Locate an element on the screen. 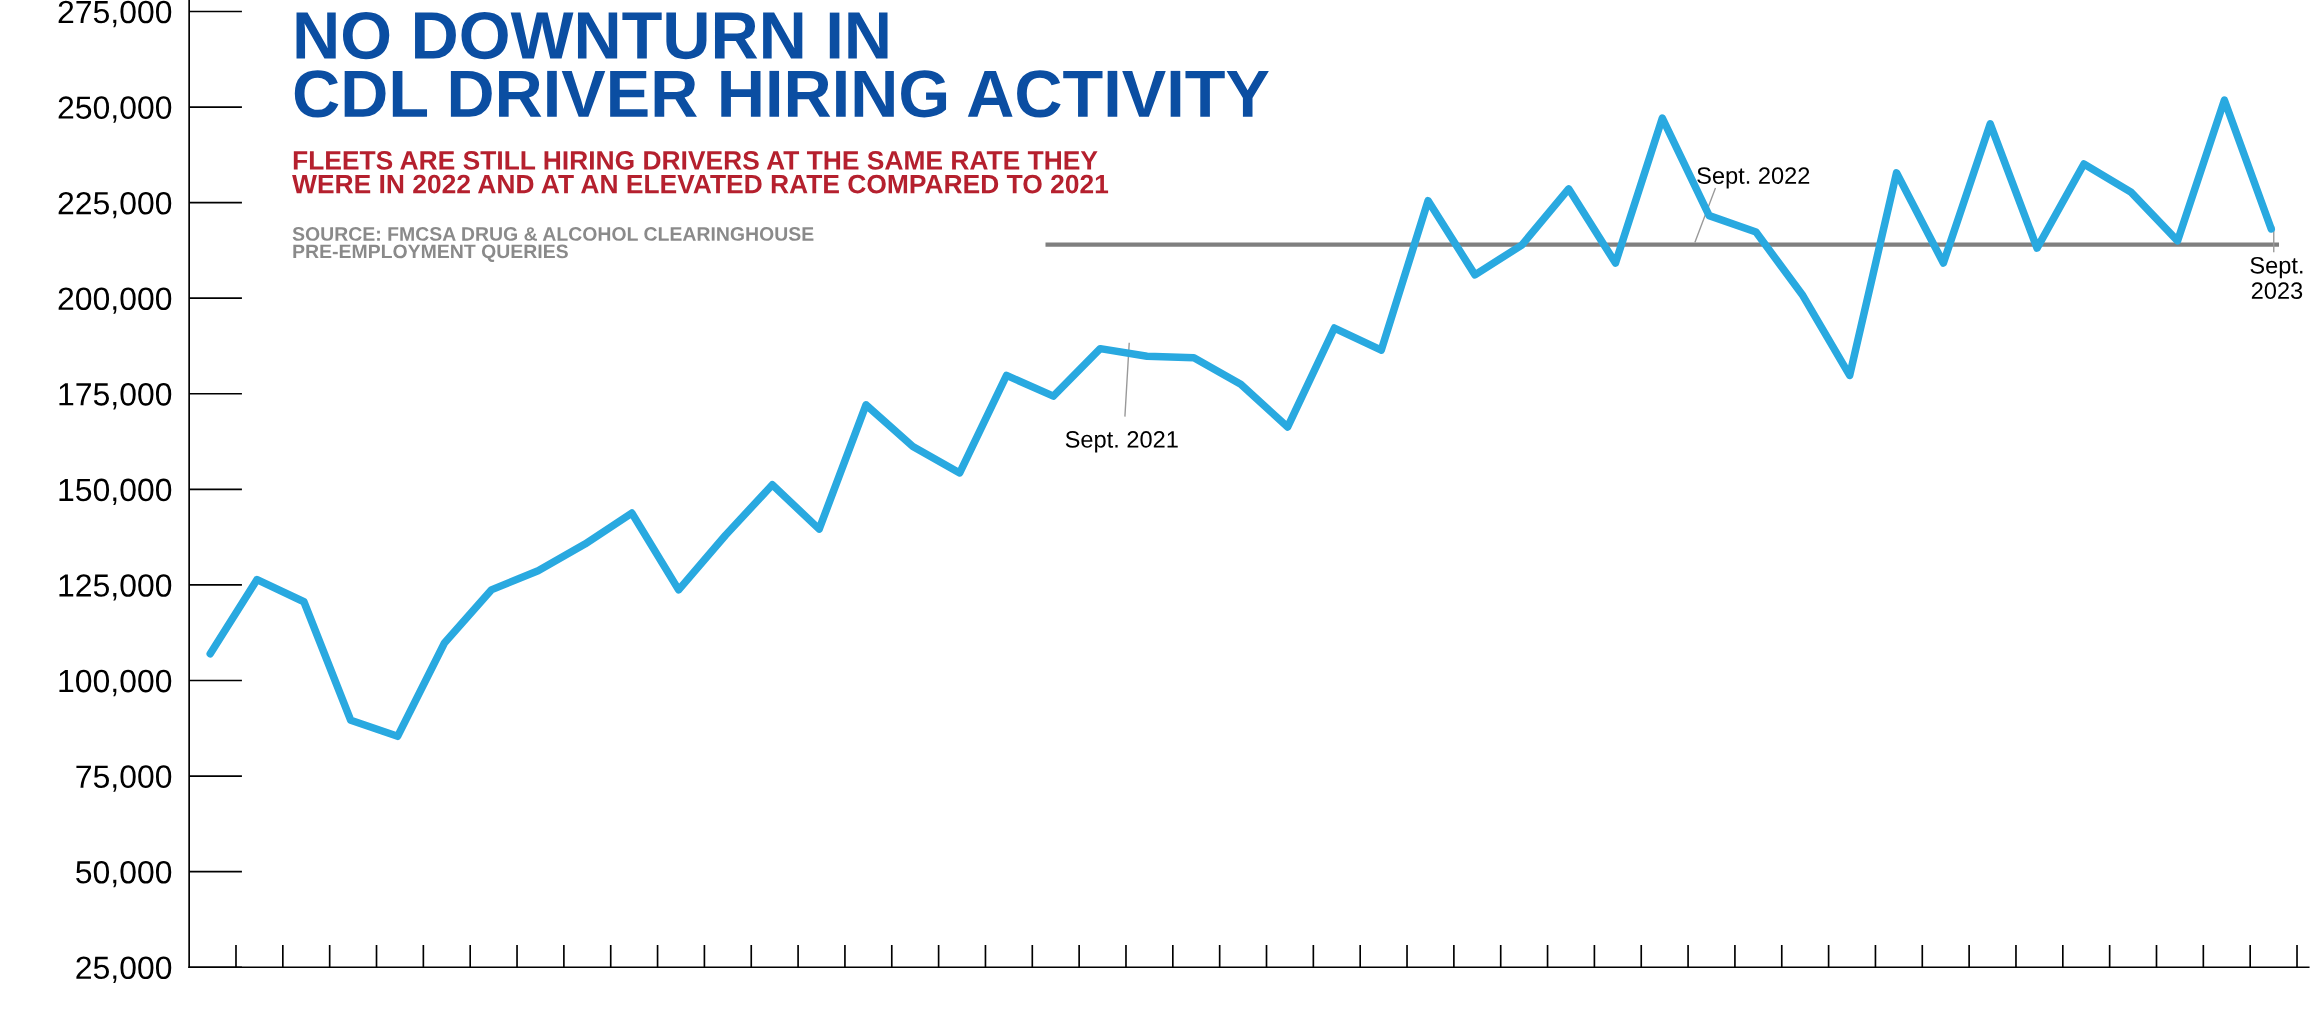 The width and height of the screenshot is (2318, 1016). y-tick-label: 175,000 is located at coordinates (115, 396).